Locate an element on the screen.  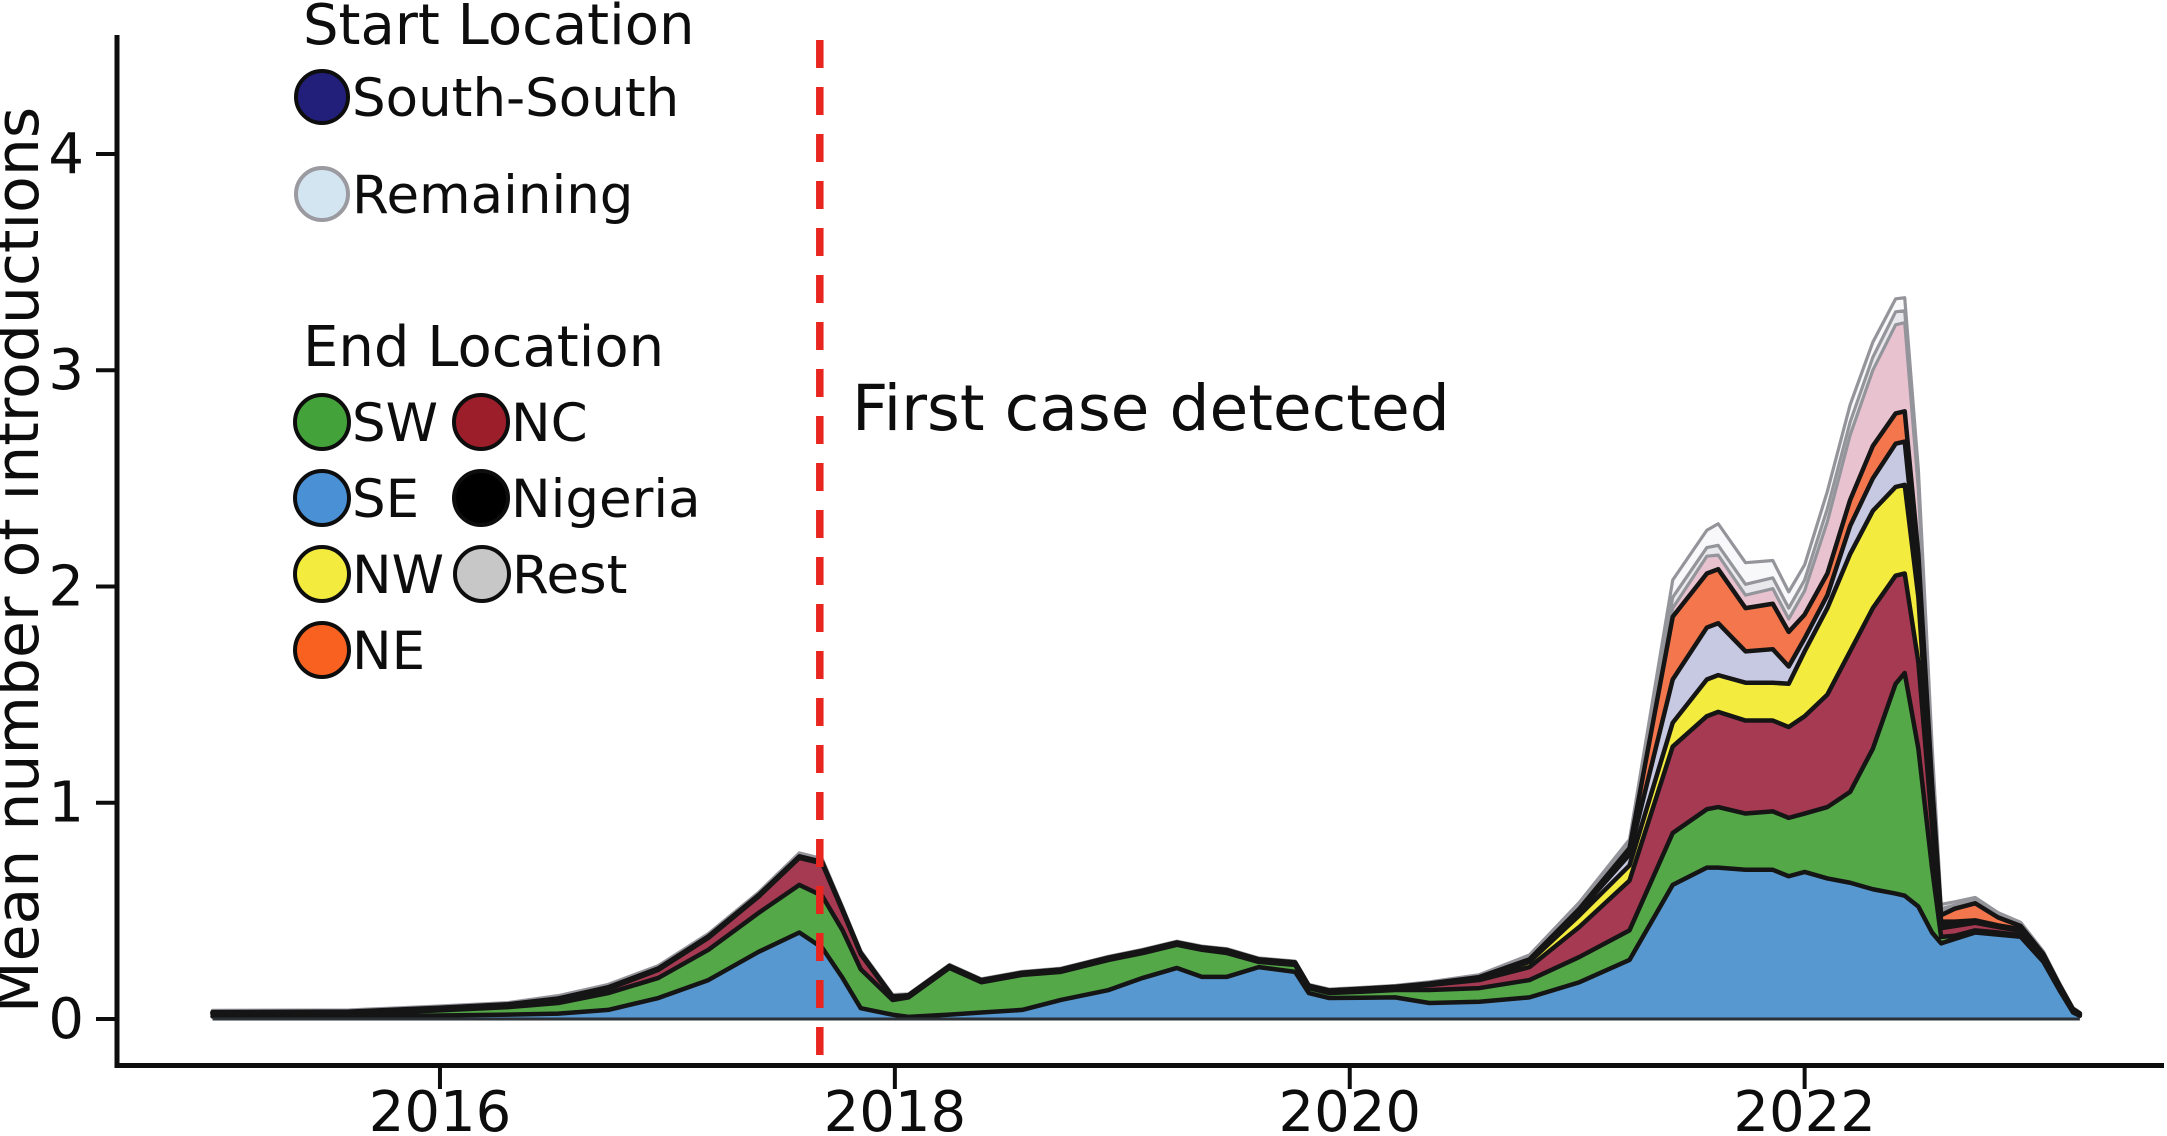
legend-end-title: End Location is located at coordinates (483, 347).